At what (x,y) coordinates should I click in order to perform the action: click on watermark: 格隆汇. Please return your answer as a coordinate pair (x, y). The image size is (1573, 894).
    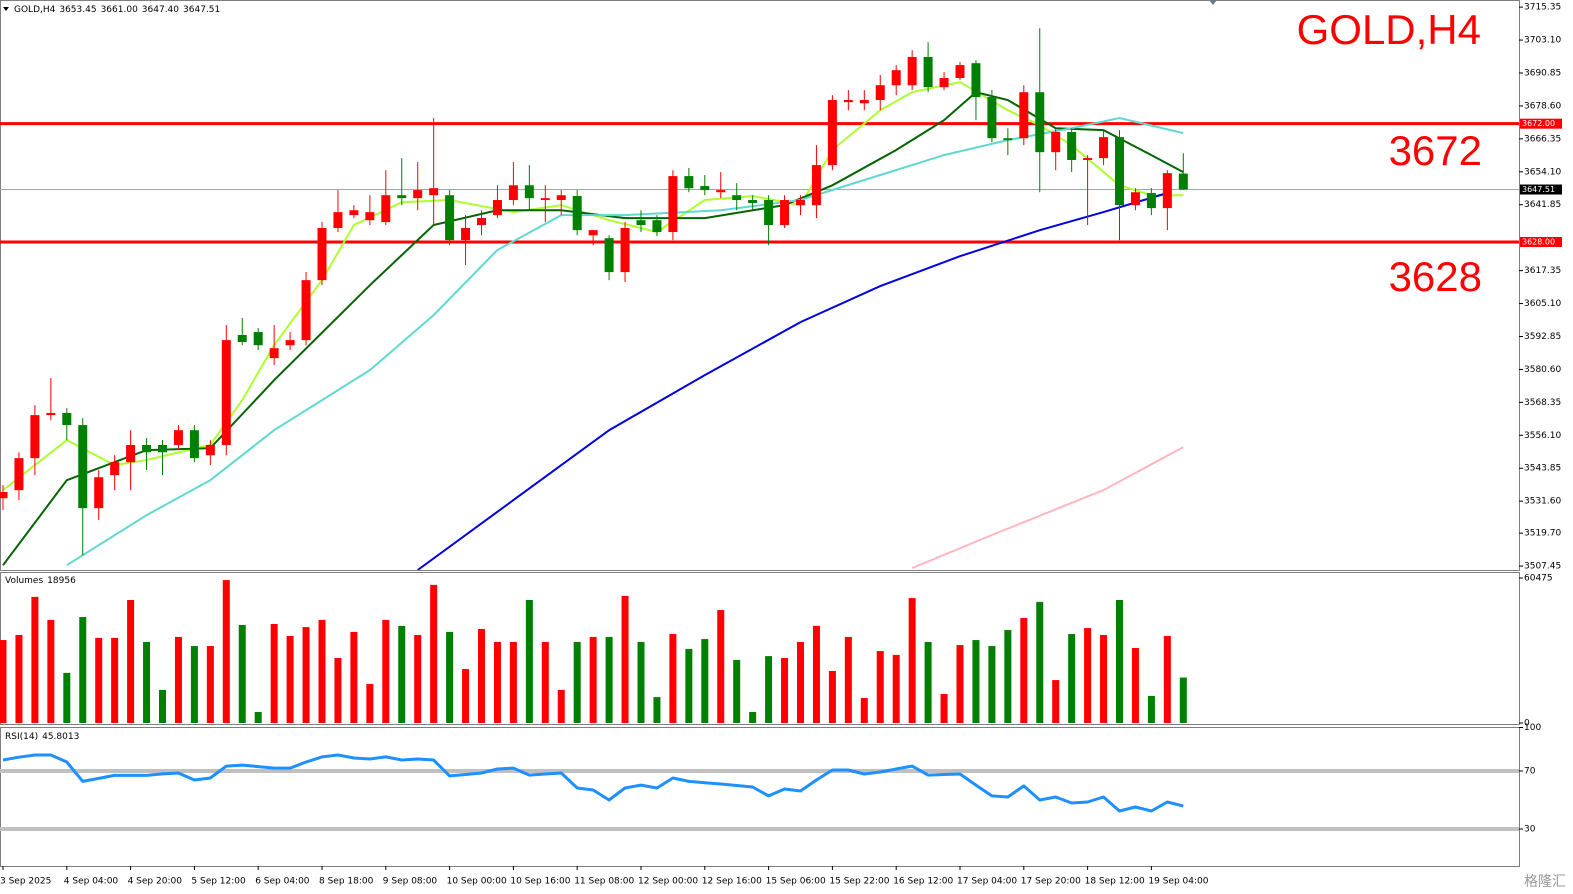
    Looking at the image, I should click on (1545, 882).